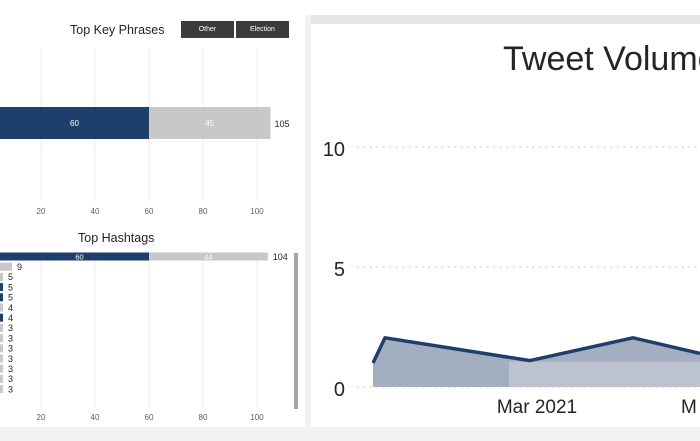 The height and width of the screenshot is (441, 700). What do you see at coordinates (116, 238) in the screenshot?
I see `hashtags-title: Top Hashtags` at bounding box center [116, 238].